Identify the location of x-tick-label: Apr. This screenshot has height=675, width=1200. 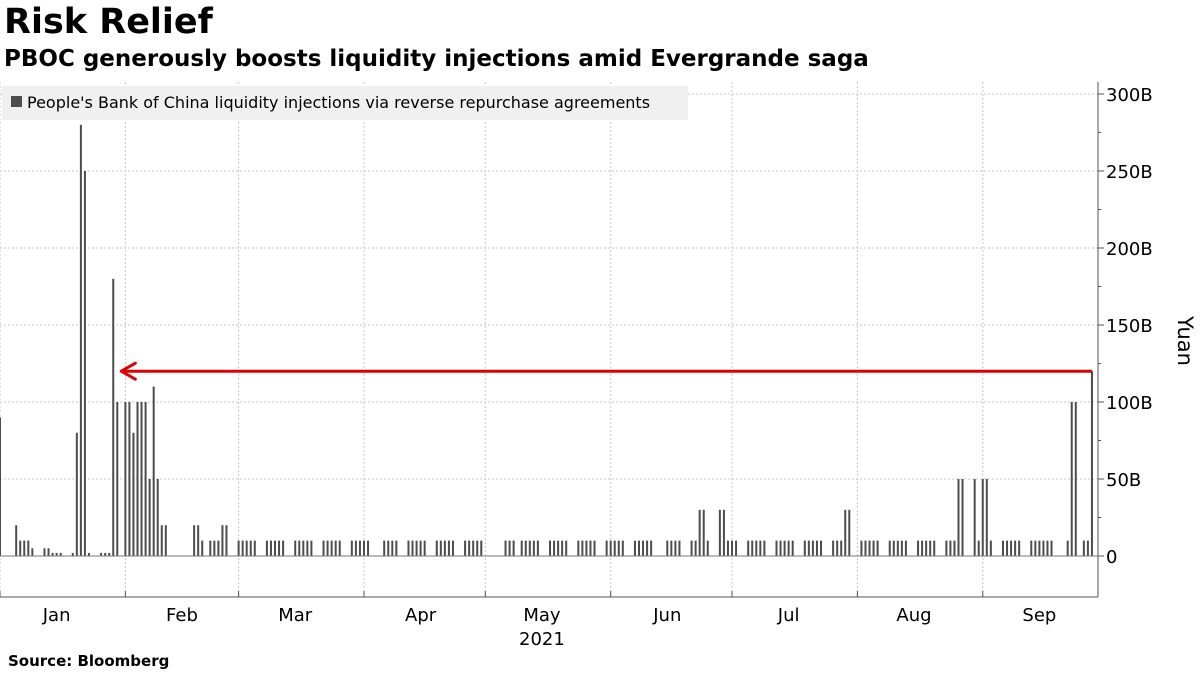
(421, 615).